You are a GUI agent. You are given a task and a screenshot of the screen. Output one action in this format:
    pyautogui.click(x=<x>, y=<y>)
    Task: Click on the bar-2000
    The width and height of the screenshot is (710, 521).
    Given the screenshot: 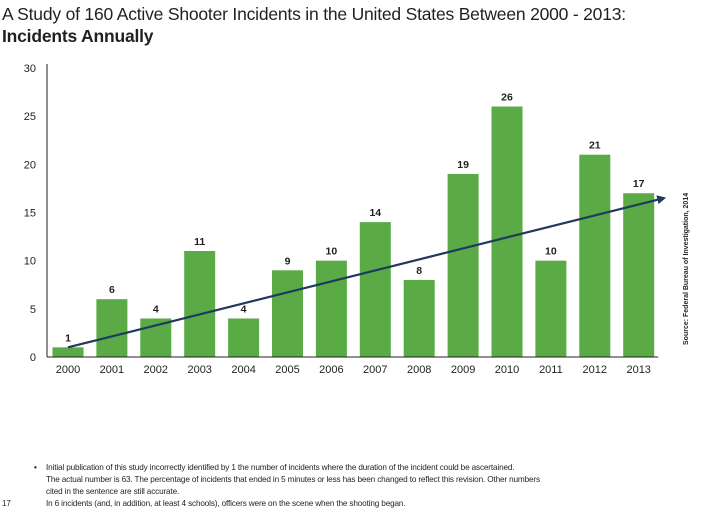 What is the action you would take?
    pyautogui.click(x=68, y=352)
    